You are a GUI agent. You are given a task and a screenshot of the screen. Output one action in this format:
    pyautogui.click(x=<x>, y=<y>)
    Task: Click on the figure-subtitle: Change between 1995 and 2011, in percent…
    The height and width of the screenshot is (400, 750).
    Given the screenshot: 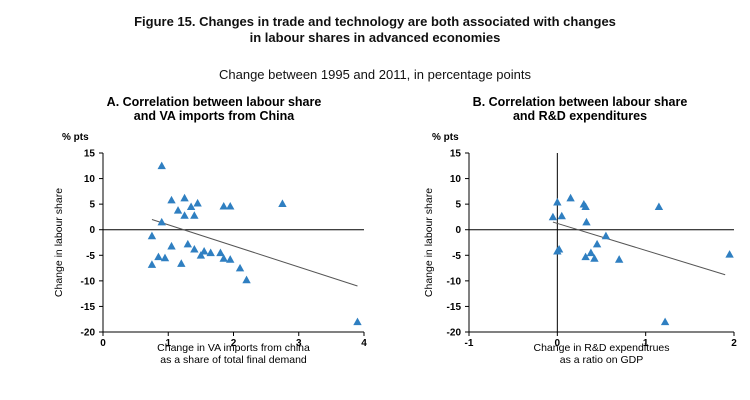 What is the action you would take?
    pyautogui.click(x=374, y=74)
    